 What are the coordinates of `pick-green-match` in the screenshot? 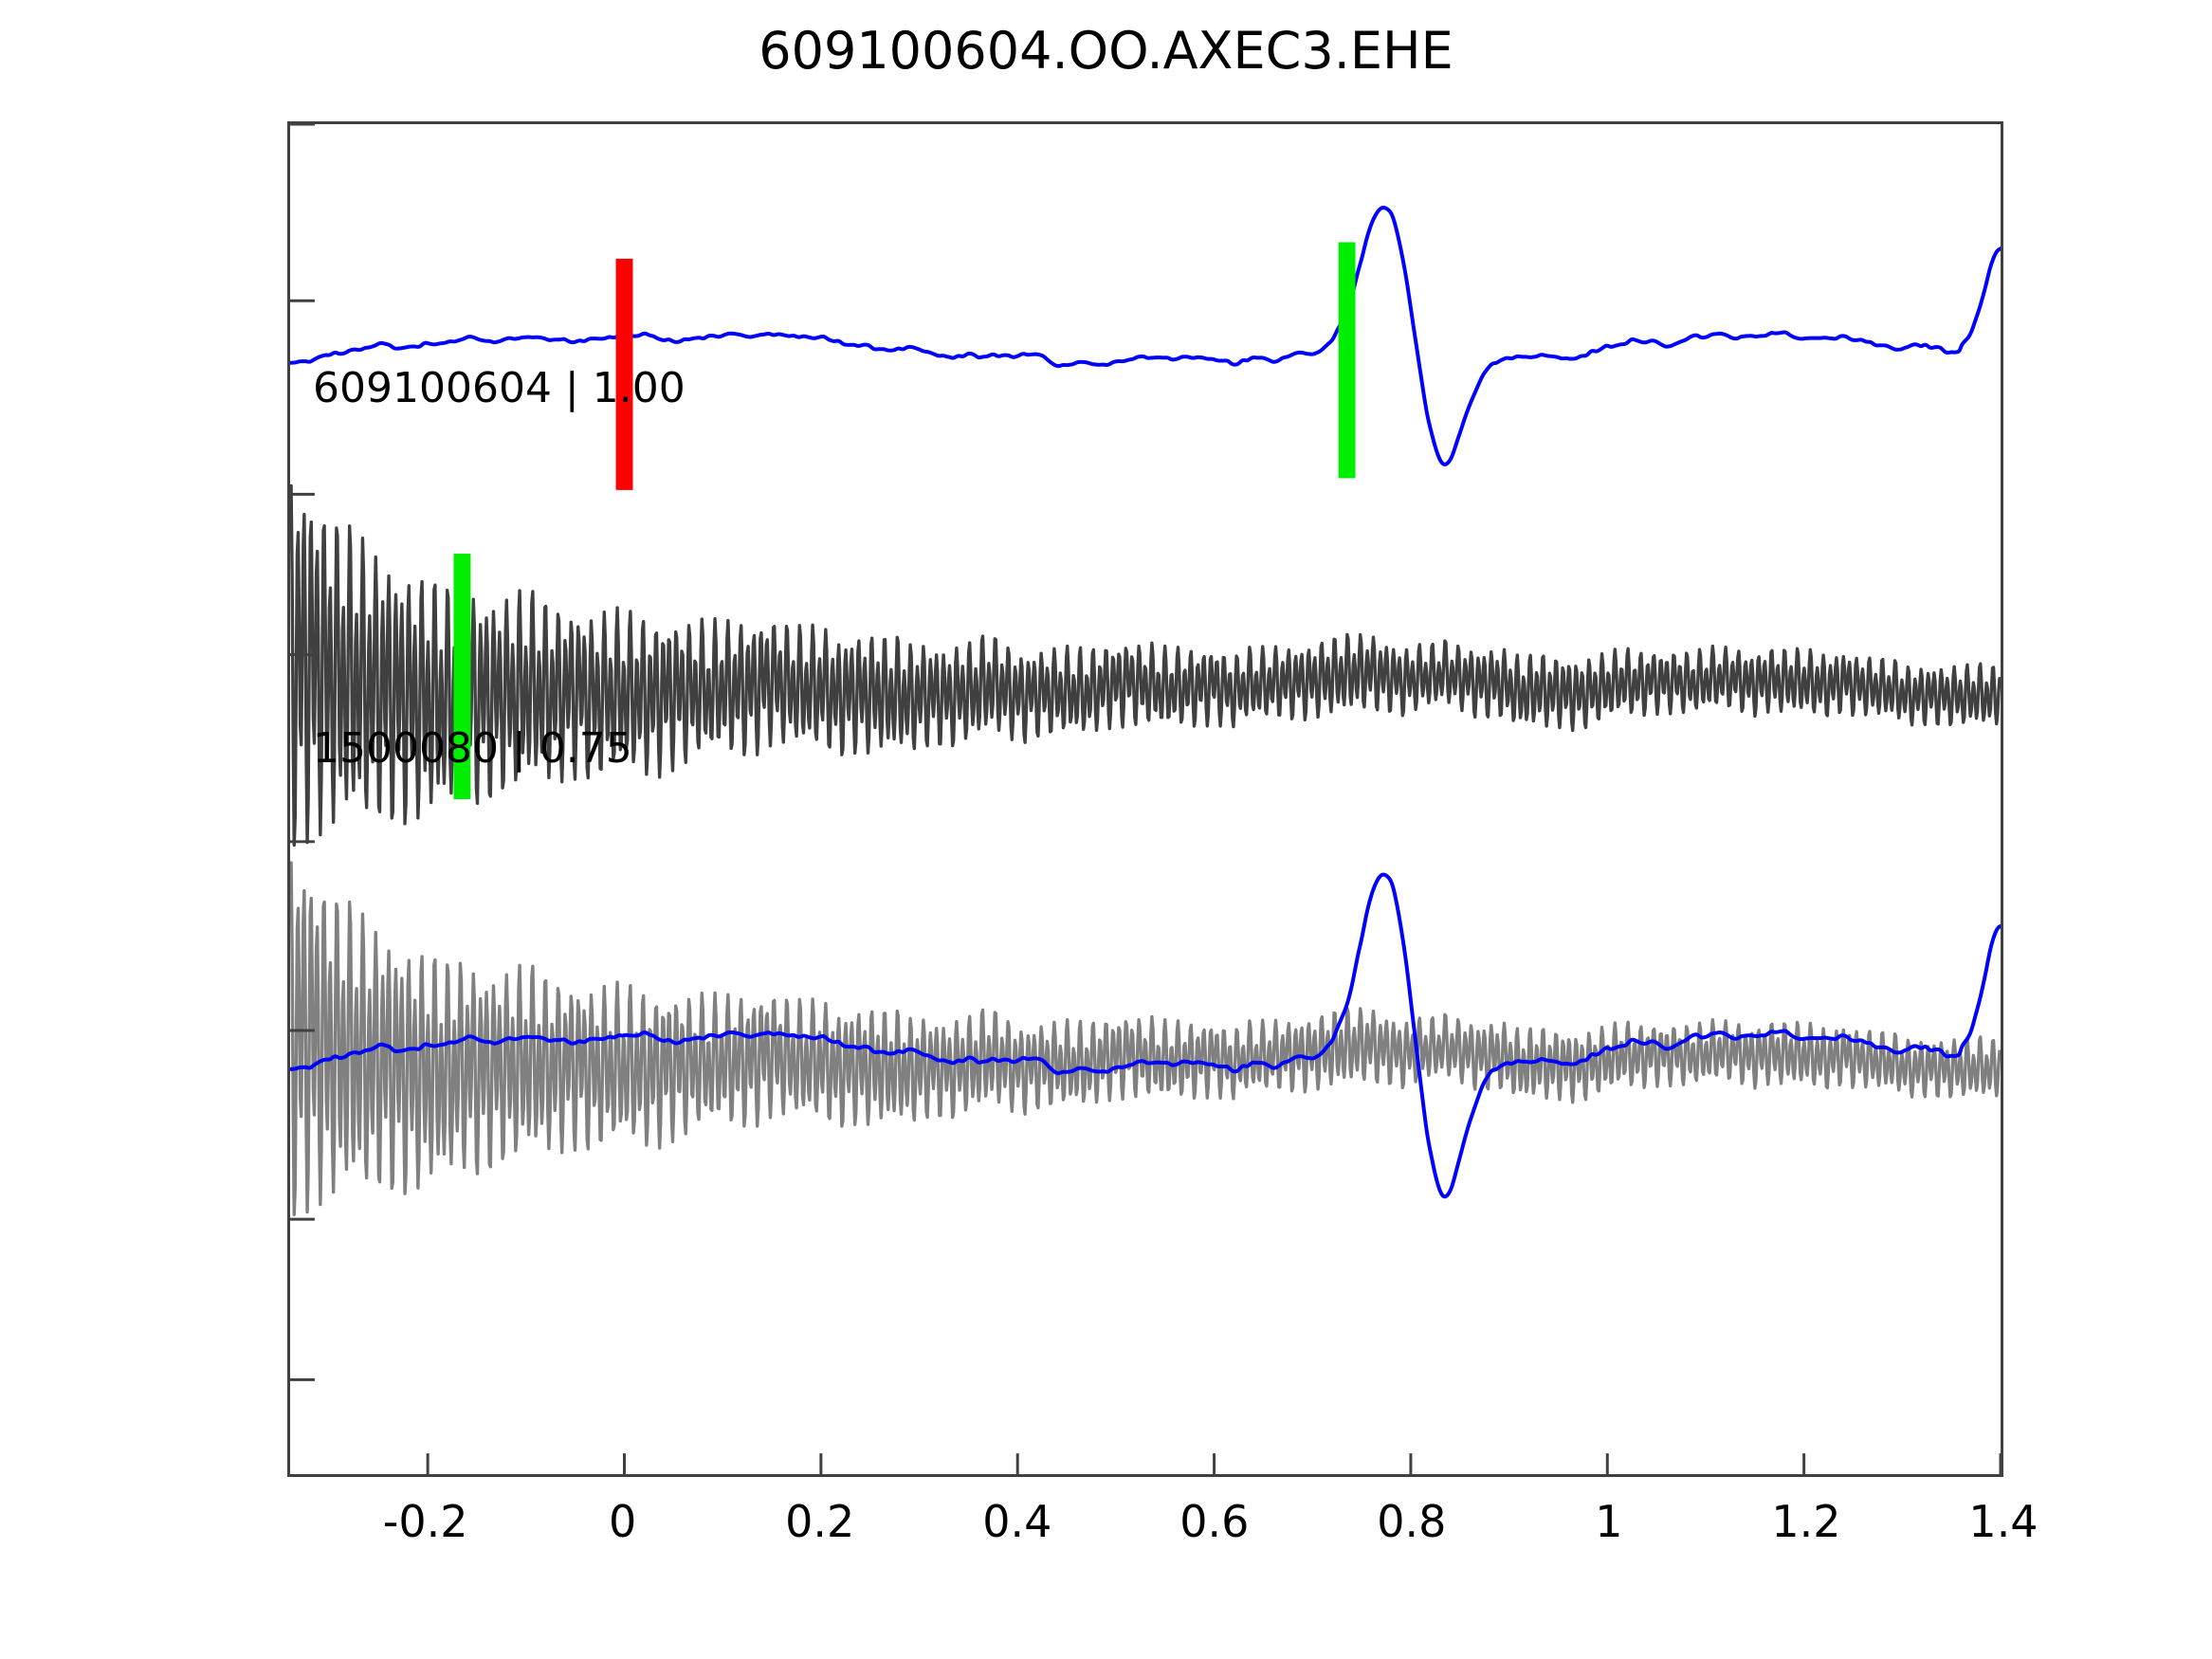 It's located at (462, 676).